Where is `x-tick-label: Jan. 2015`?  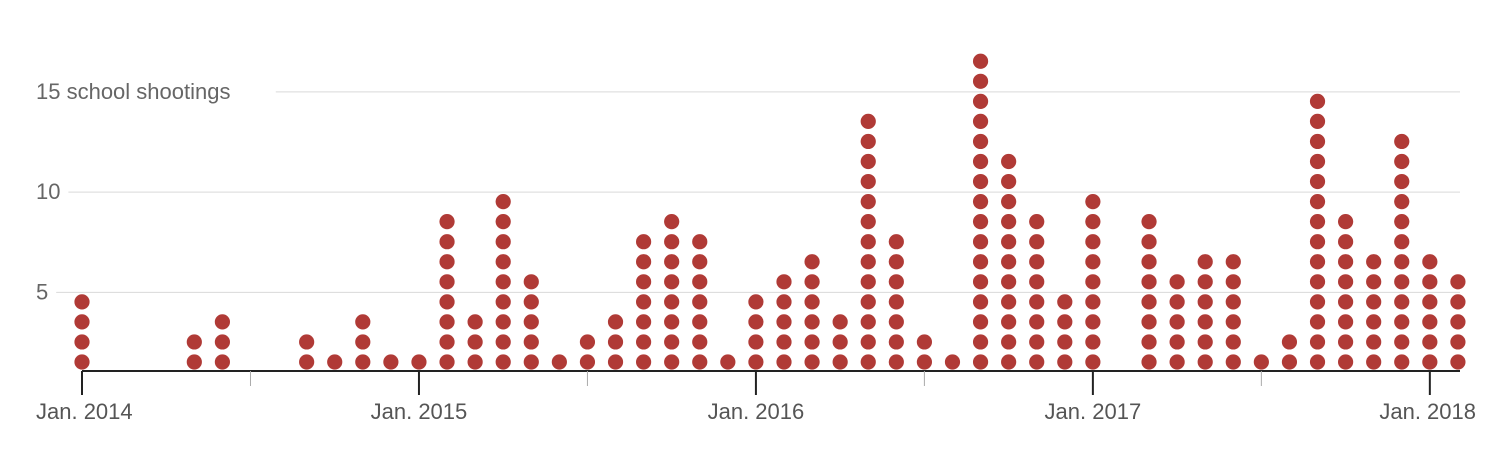 x-tick-label: Jan. 2015 is located at coordinates (419, 411).